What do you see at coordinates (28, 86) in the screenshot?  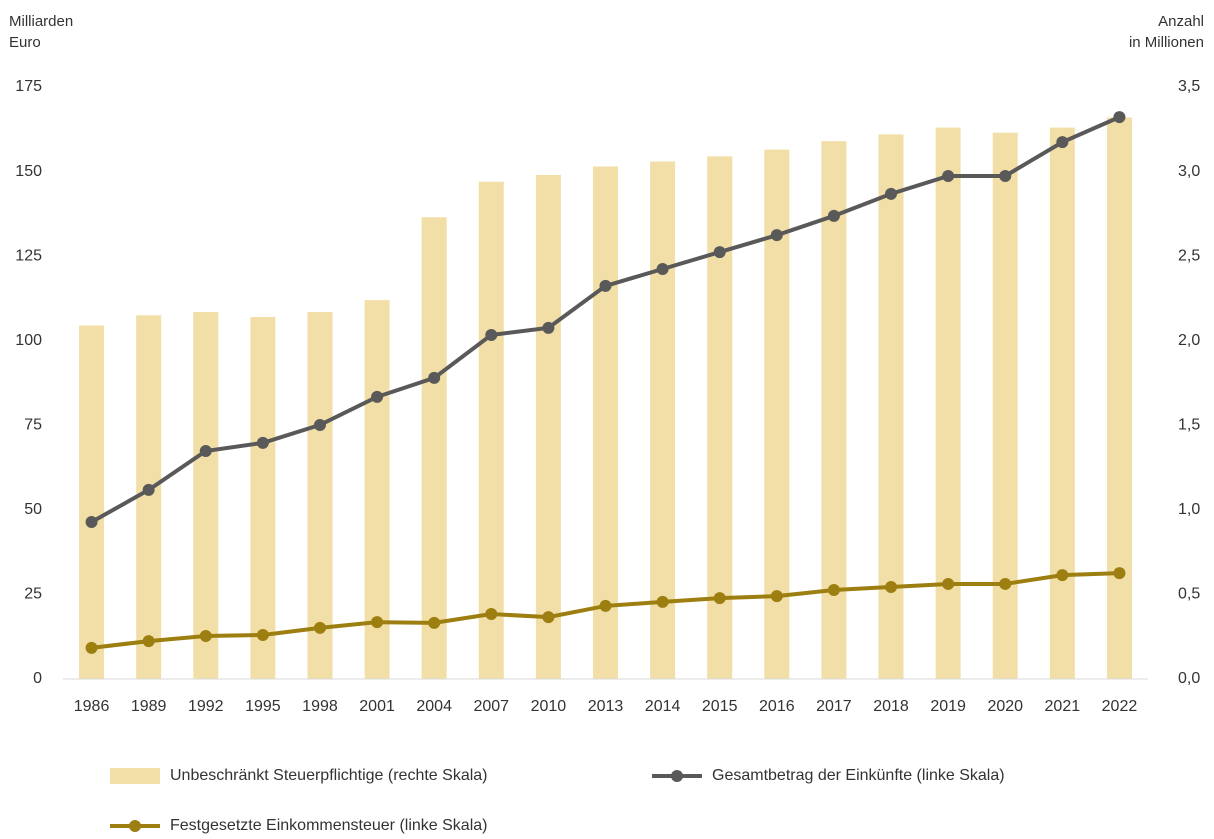 I see `y-tick-label: 175` at bounding box center [28, 86].